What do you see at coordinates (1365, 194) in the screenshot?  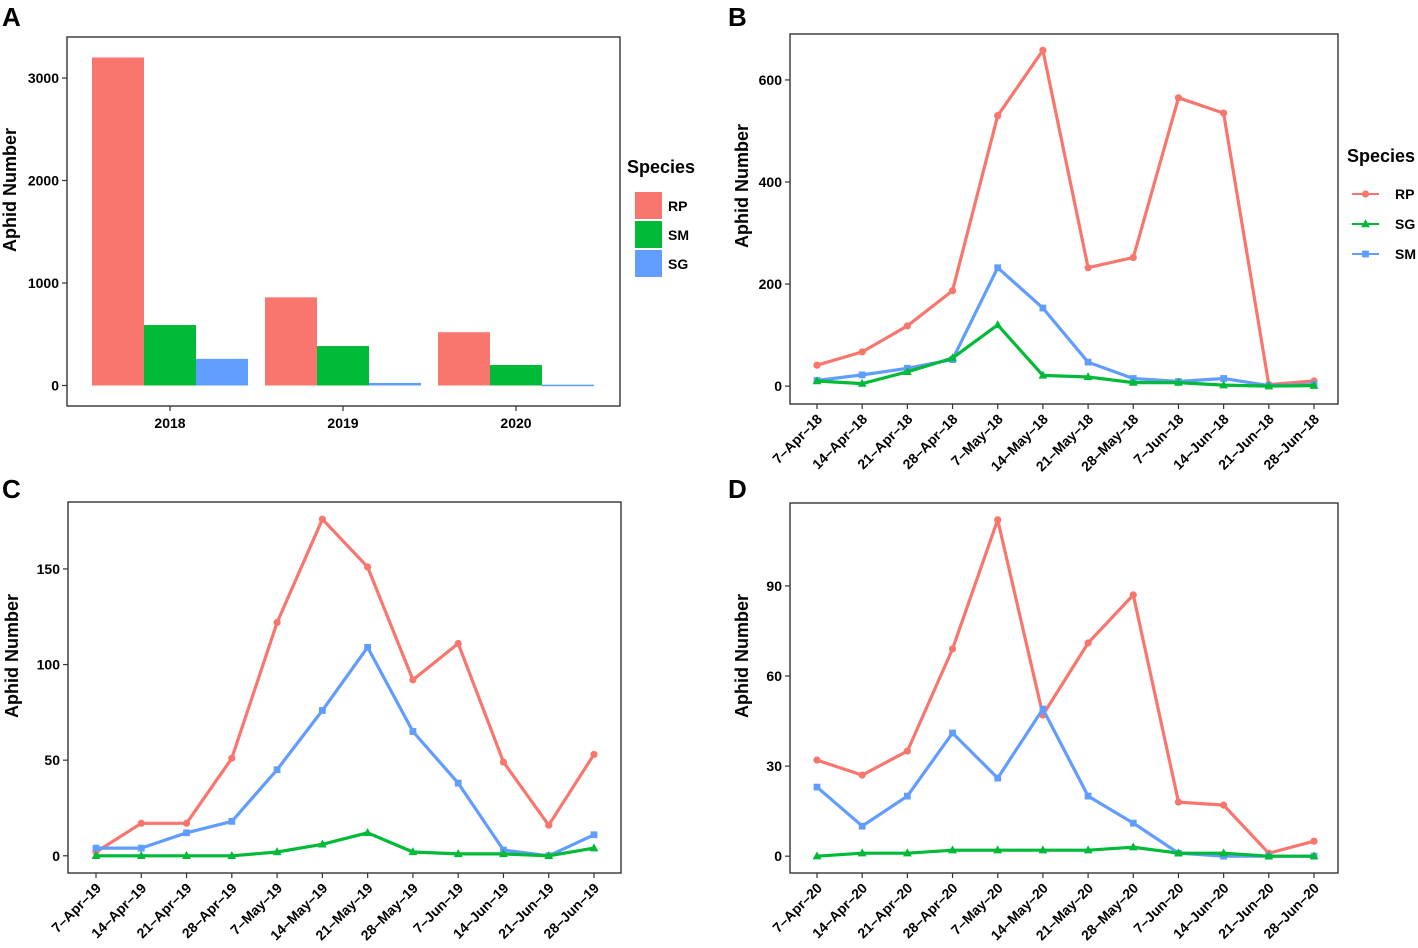 I see `legend-key-marker-rp` at bounding box center [1365, 194].